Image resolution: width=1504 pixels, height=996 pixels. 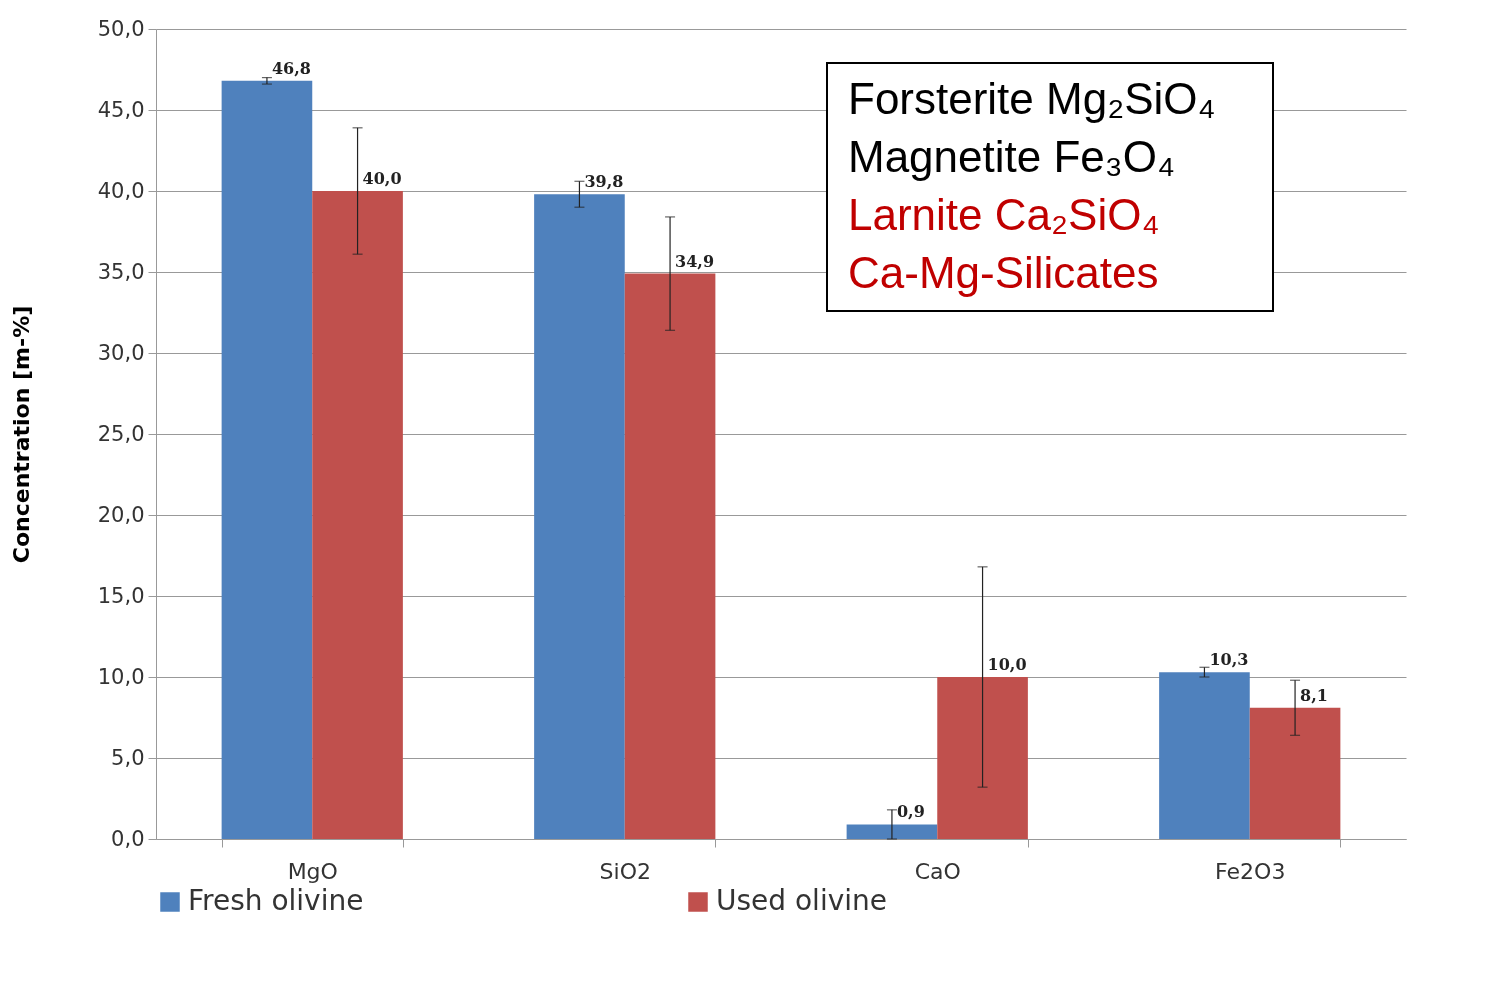 What do you see at coordinates (1032, 99) in the screenshot?
I see `annotation: Forsterite Mg₂SiO₄` at bounding box center [1032, 99].